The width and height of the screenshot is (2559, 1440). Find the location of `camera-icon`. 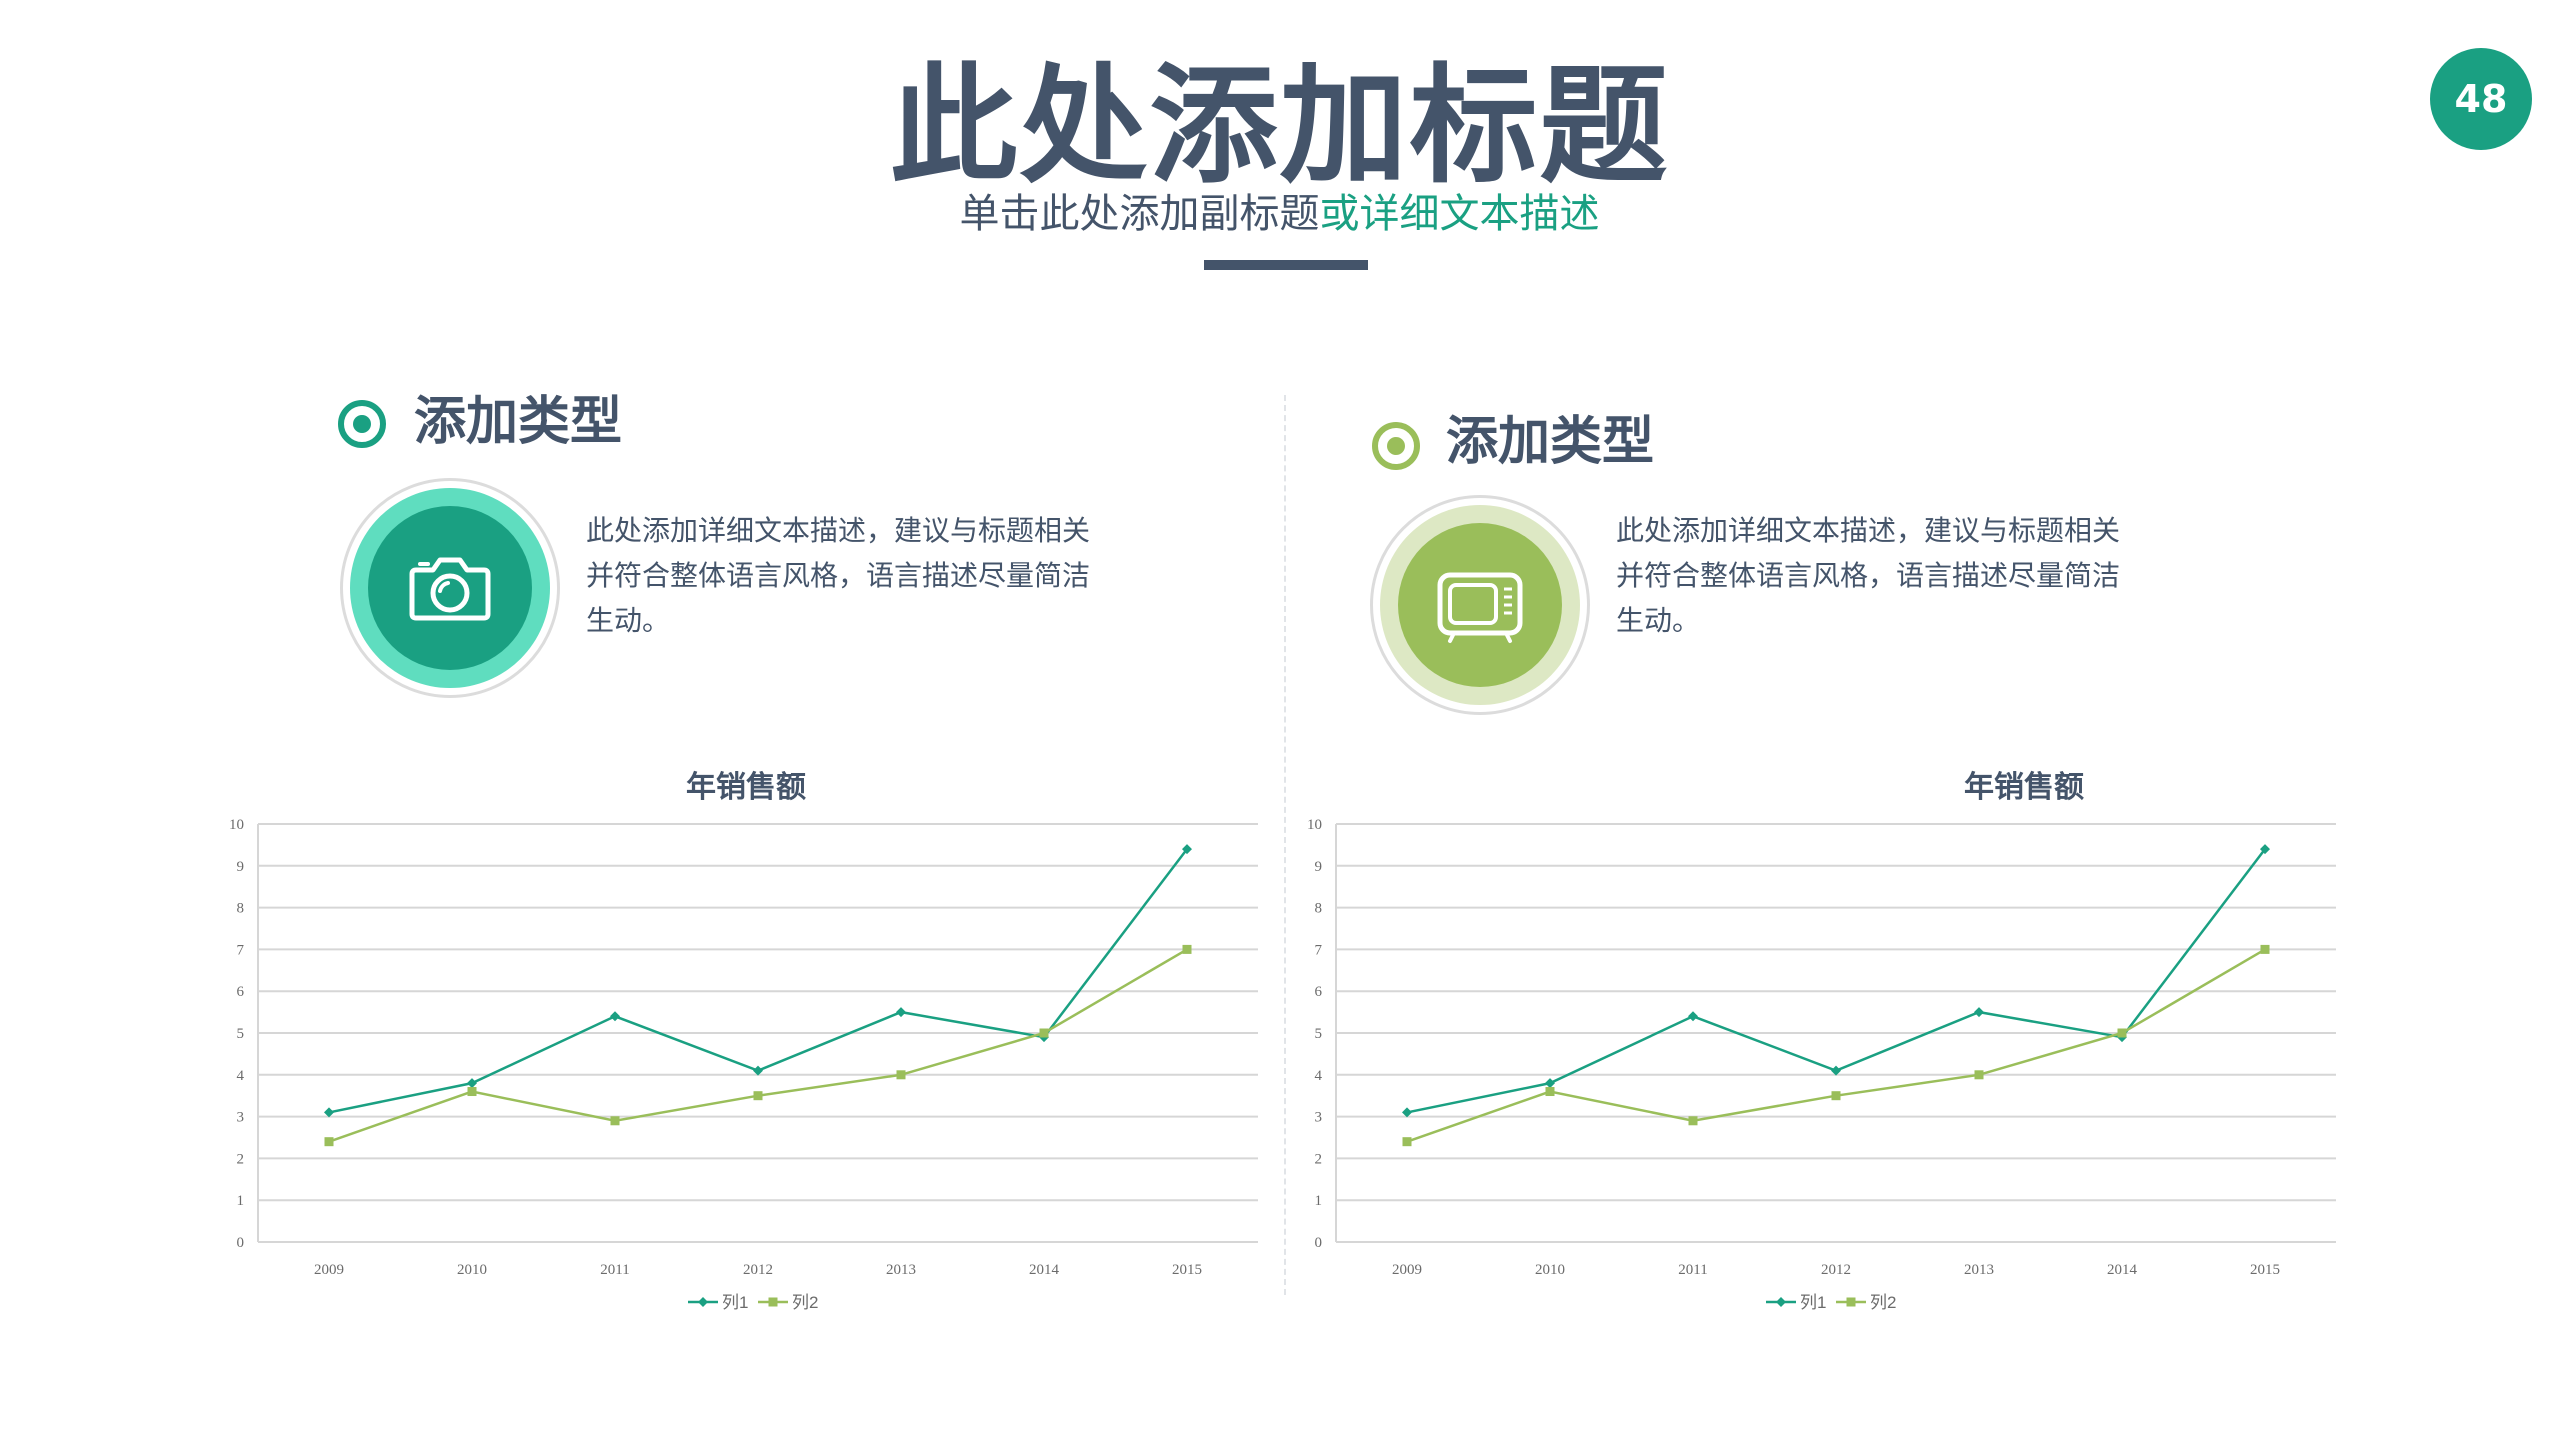

camera-icon is located at coordinates (450, 589).